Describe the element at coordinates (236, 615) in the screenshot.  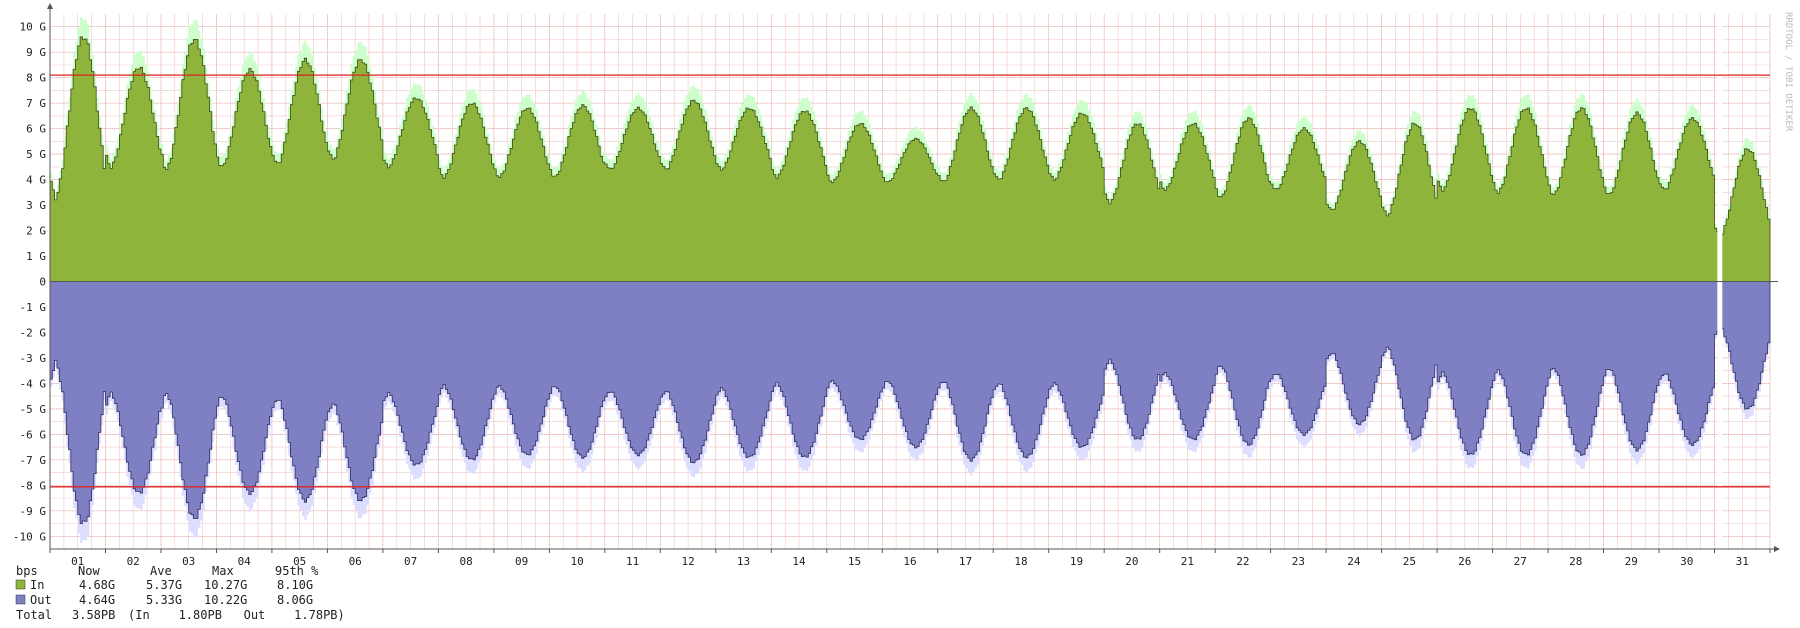
I see `legend-total-detail: (In 1.80PB Out 1.78PB)` at that location.